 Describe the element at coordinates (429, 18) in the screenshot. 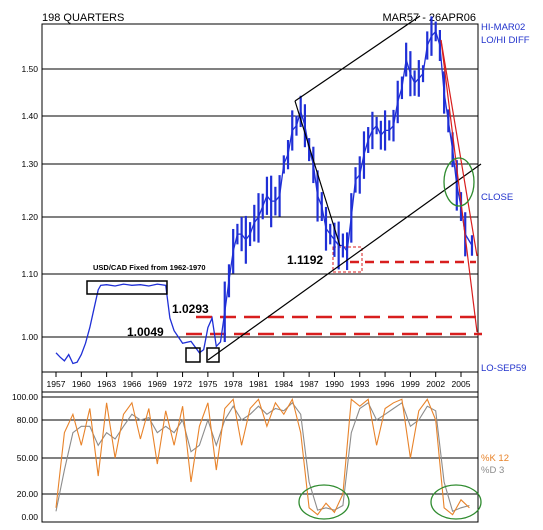

I see `header-right: MAR57 - 26APR06` at that location.